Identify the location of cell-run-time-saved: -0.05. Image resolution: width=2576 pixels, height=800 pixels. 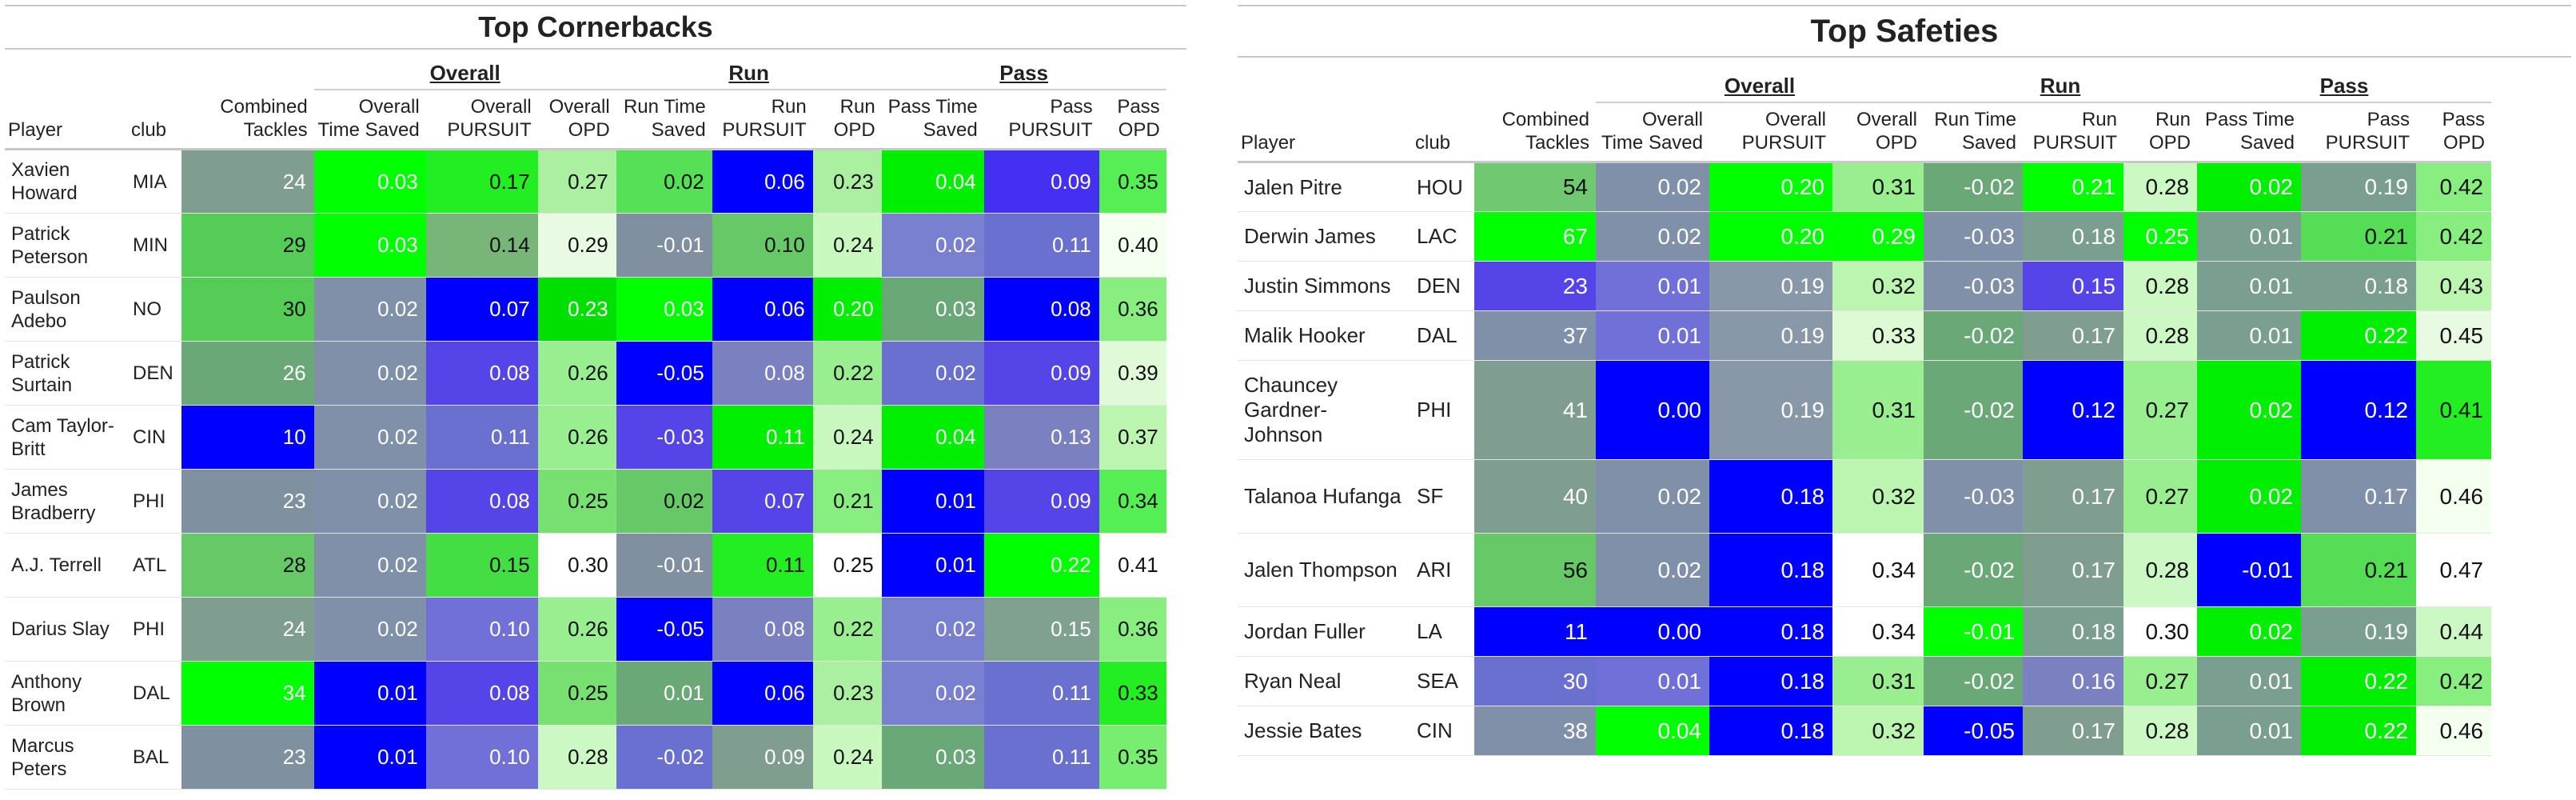
(664, 629).